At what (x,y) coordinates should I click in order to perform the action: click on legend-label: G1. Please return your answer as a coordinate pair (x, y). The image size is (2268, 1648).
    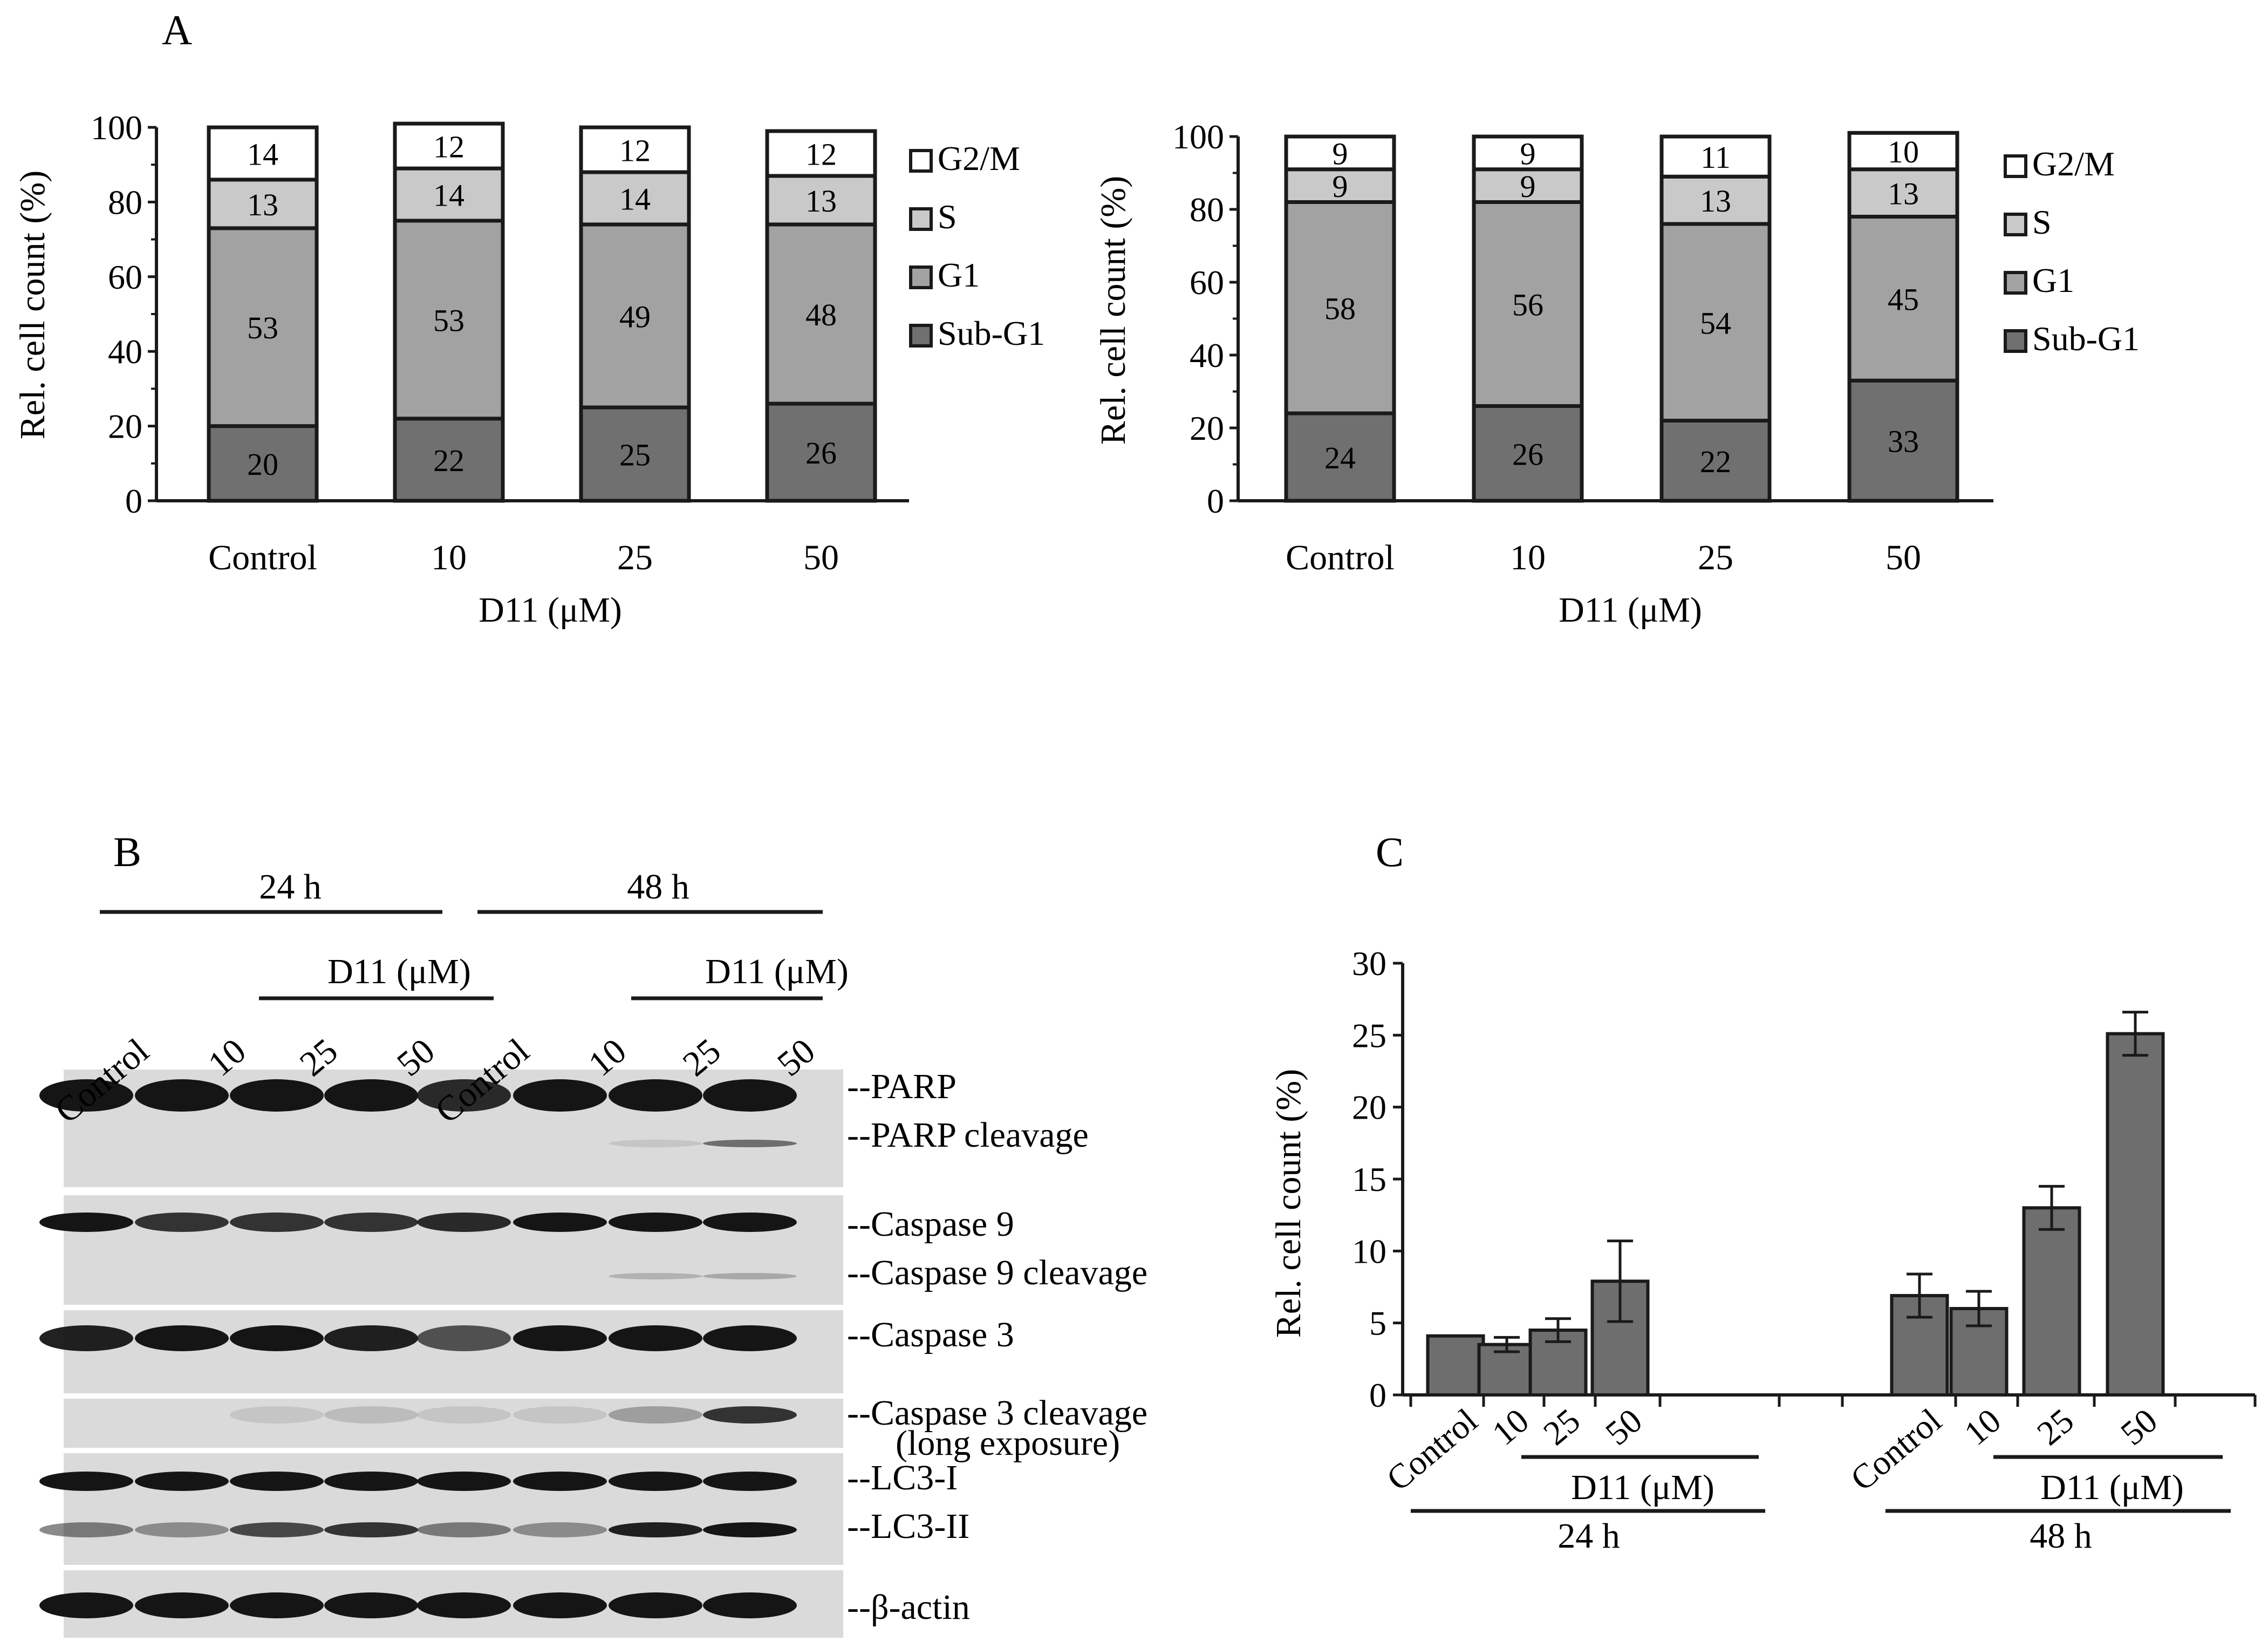
    Looking at the image, I should click on (959, 275).